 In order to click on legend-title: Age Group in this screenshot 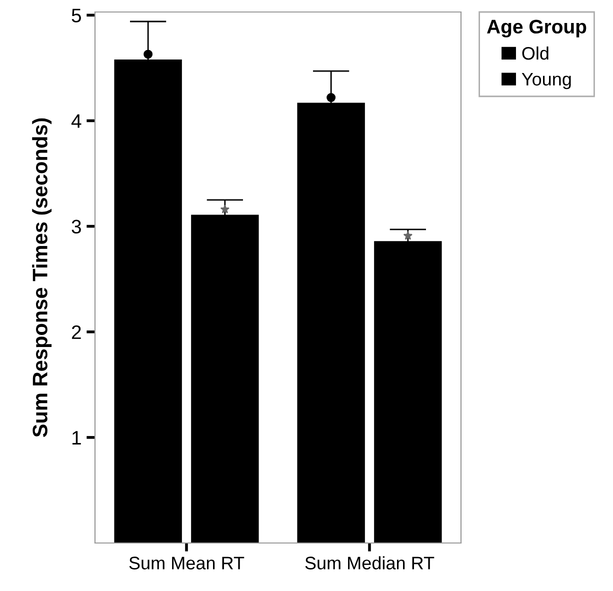, I will do `click(536, 29)`.